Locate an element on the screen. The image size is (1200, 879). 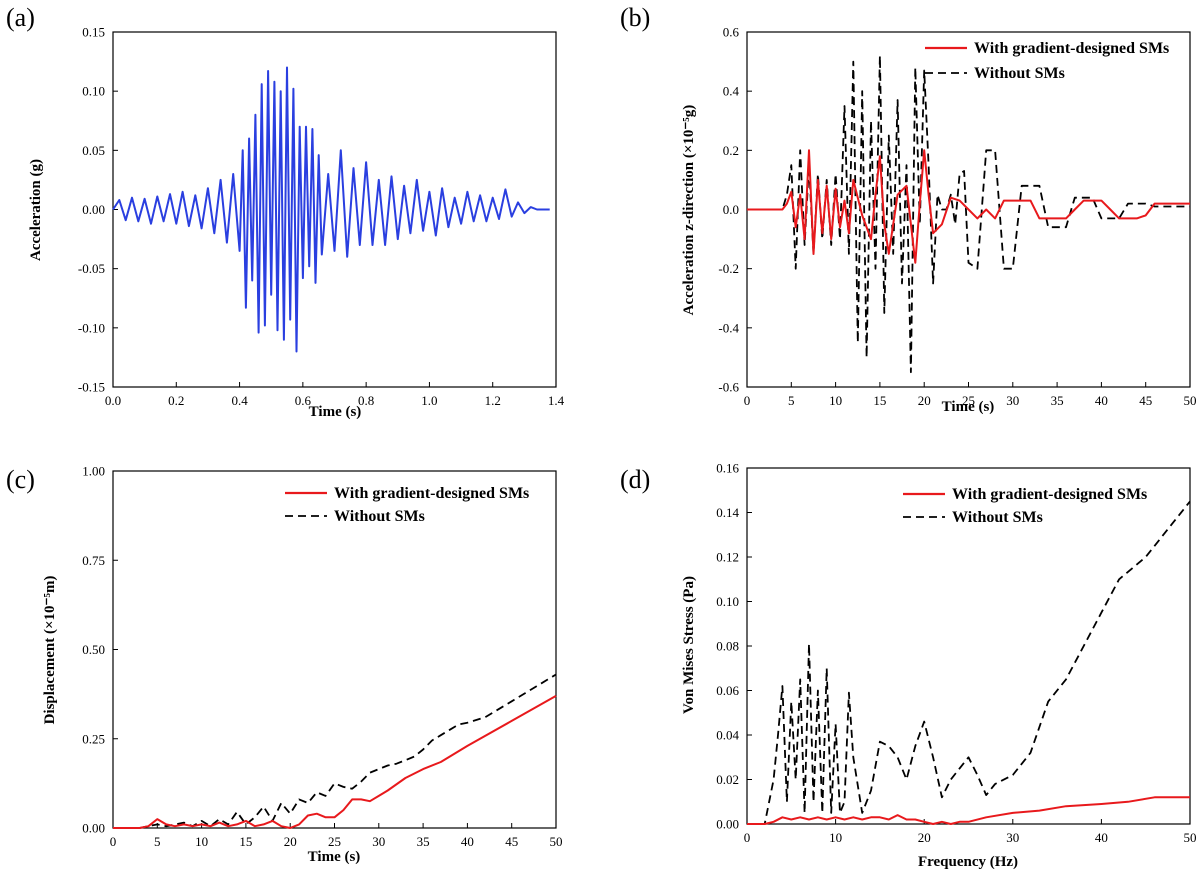
panel-b-series-with is located at coordinates (968, 206).